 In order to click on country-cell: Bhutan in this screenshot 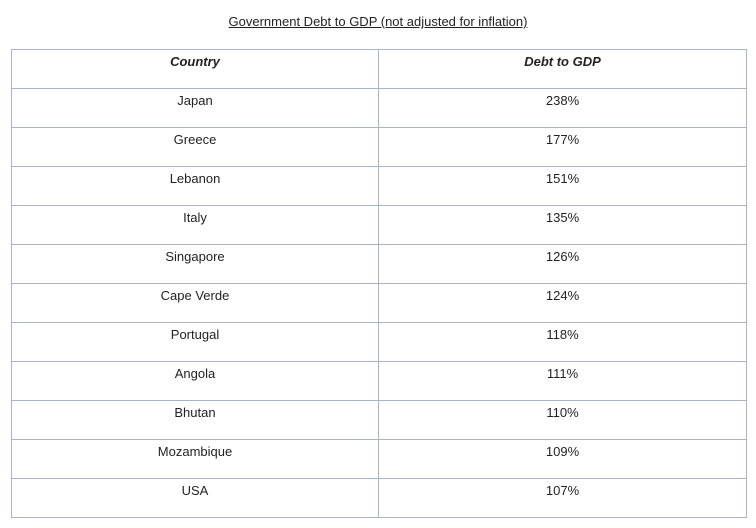, I will do `click(195, 420)`.